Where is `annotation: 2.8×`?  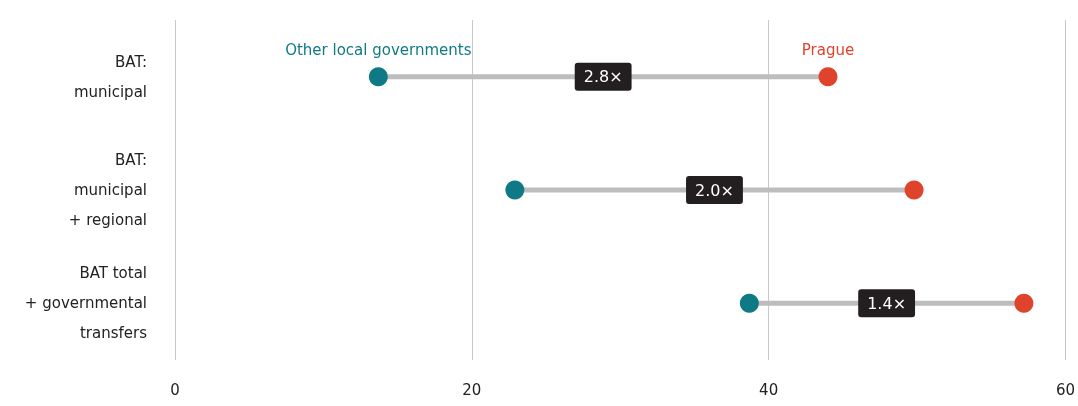
annotation: 2.8× is located at coordinates (603, 77).